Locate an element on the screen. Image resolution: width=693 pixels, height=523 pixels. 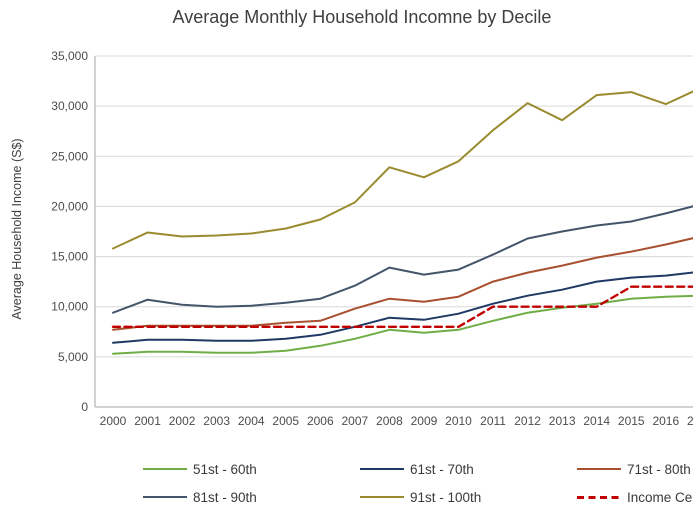
x-tick-label: 2002 is located at coordinates (182, 421).